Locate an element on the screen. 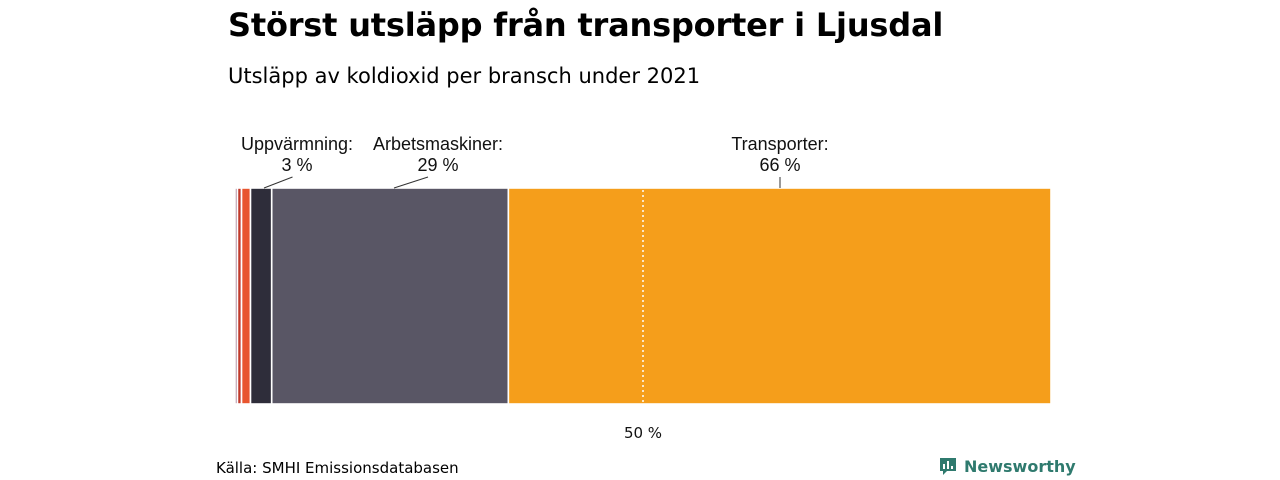 This screenshot has height=480, width=1280. segment-label-value-1: 3 % is located at coordinates (296, 165).